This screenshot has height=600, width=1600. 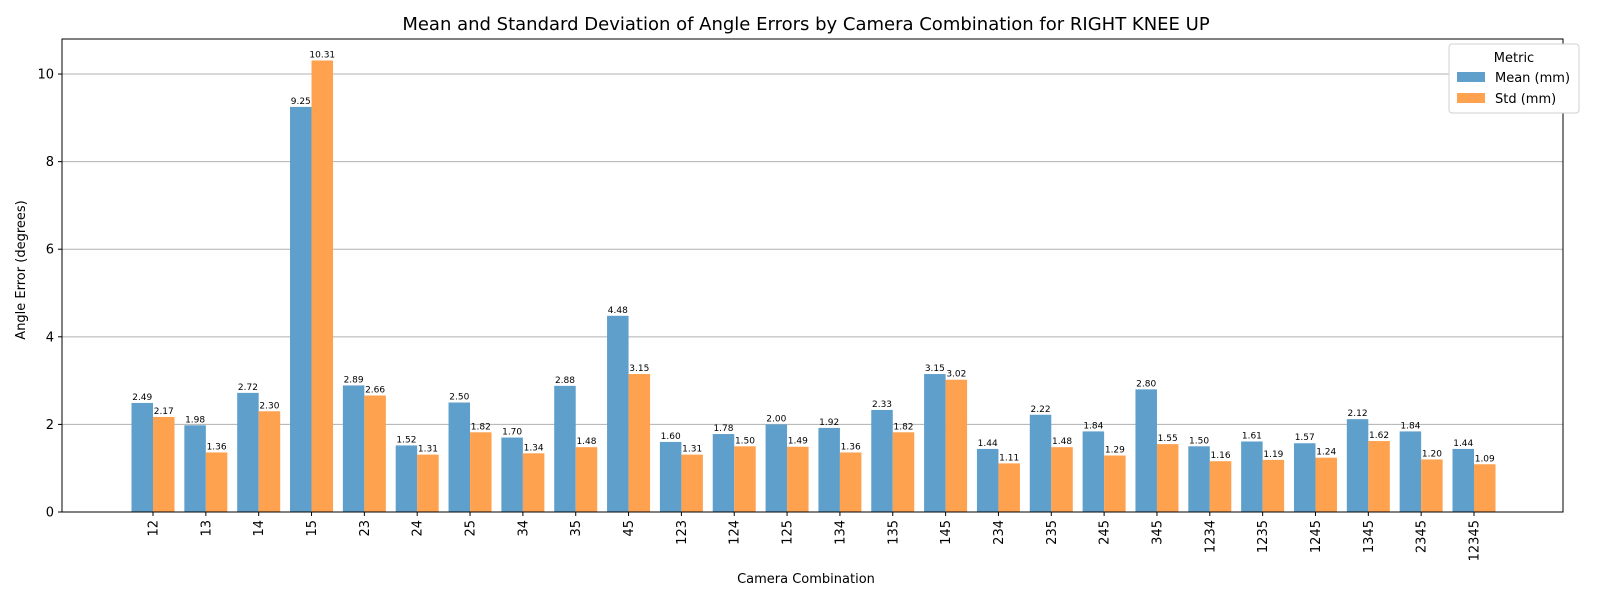 I want to click on data-label-std: 1.50, so click(x=745, y=441).